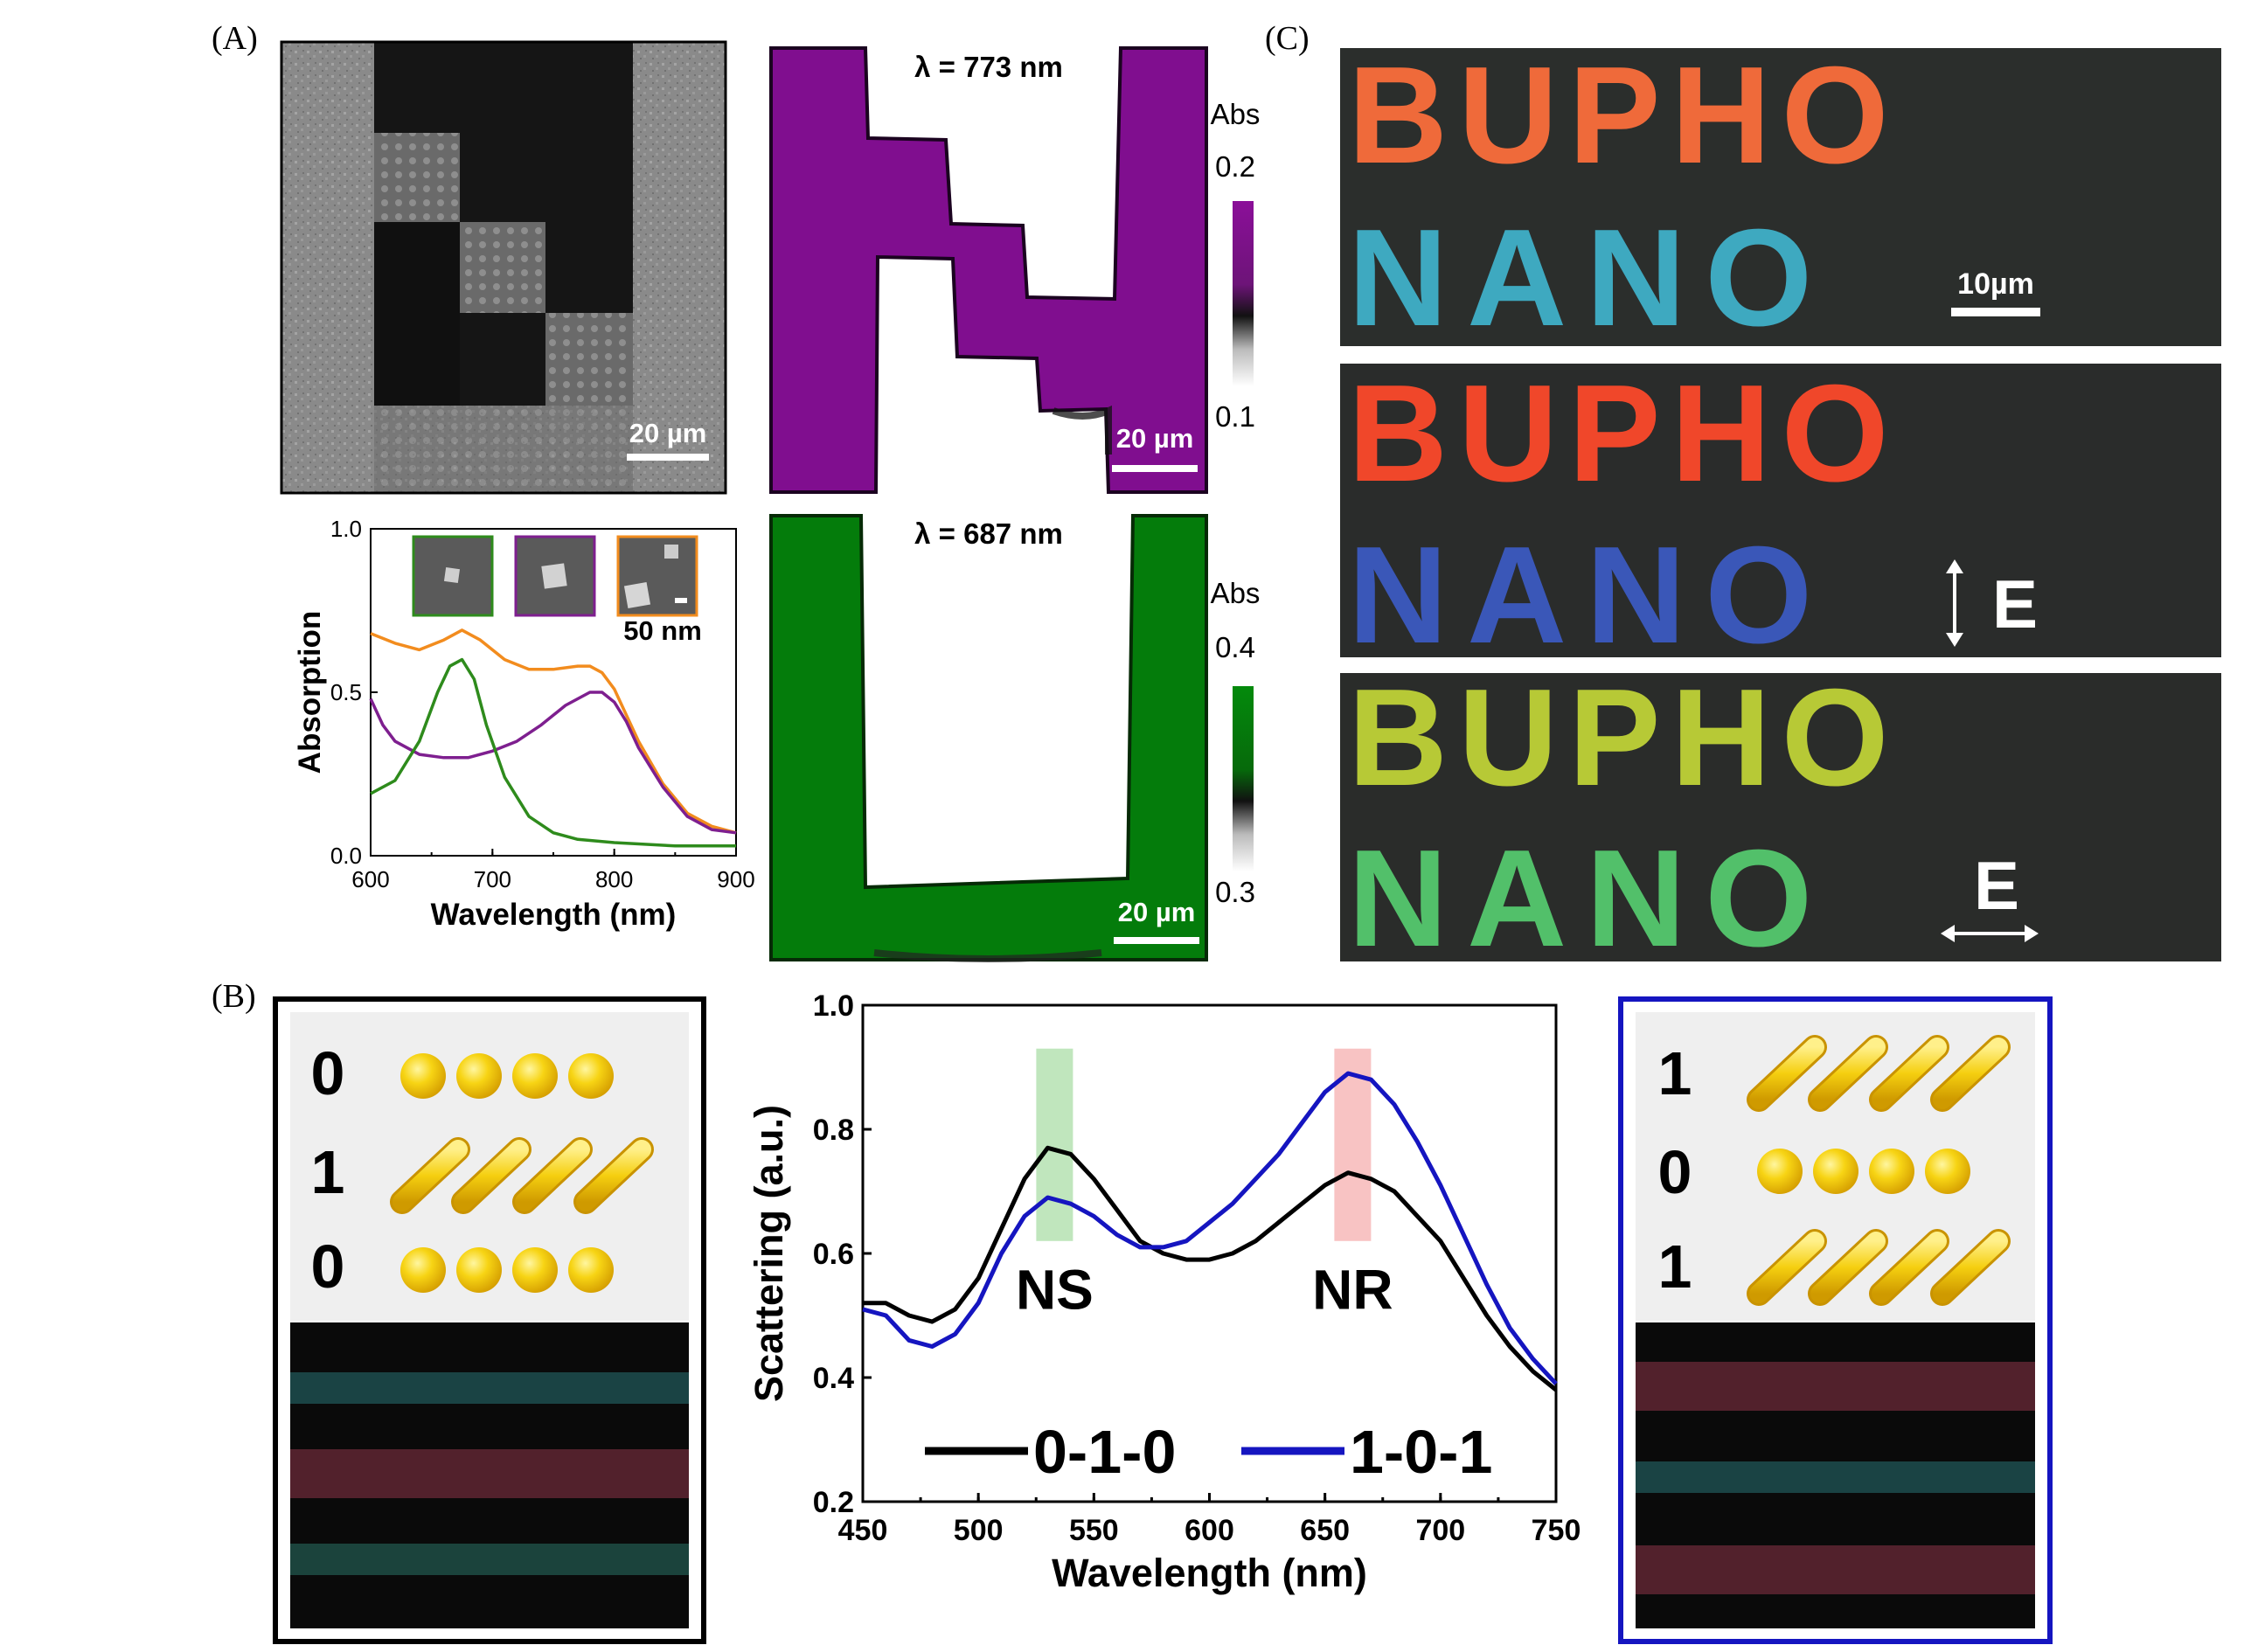  What do you see at coordinates (1589, 595) in the screenshot?
I see `nano-word-2: NANO` at bounding box center [1589, 595].